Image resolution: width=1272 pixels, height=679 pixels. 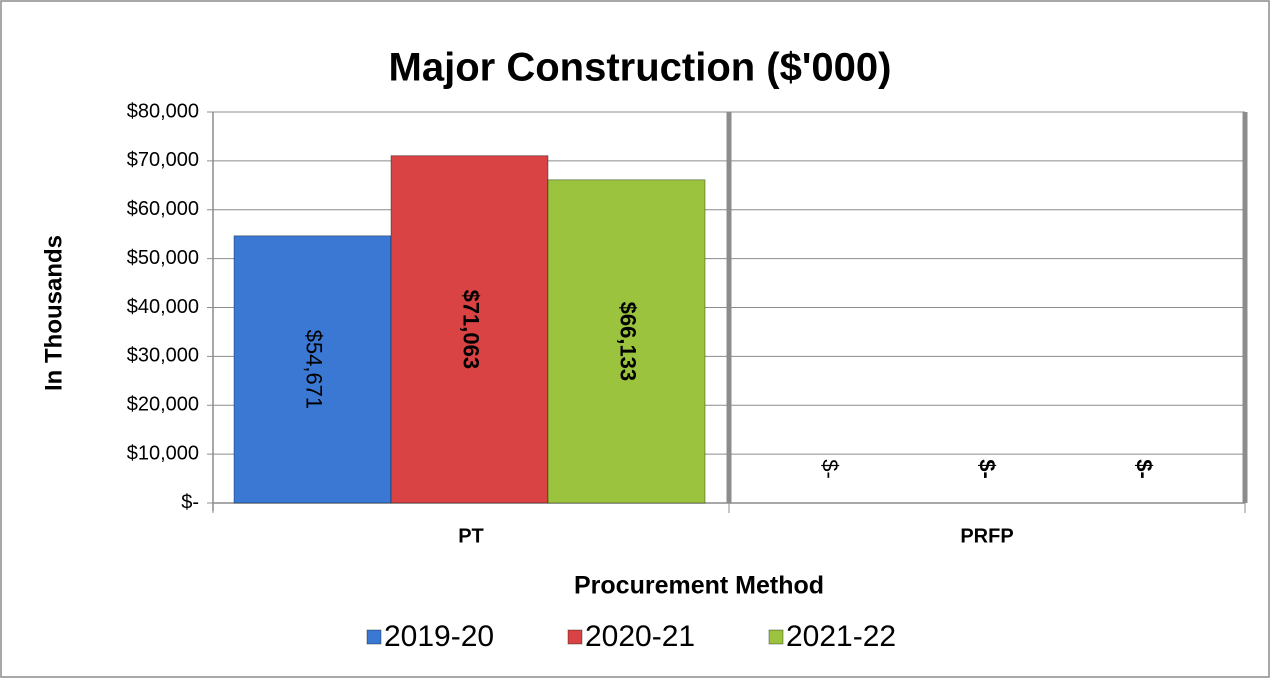 What do you see at coordinates (190, 502) in the screenshot?
I see `y-tick-label: $-` at bounding box center [190, 502].